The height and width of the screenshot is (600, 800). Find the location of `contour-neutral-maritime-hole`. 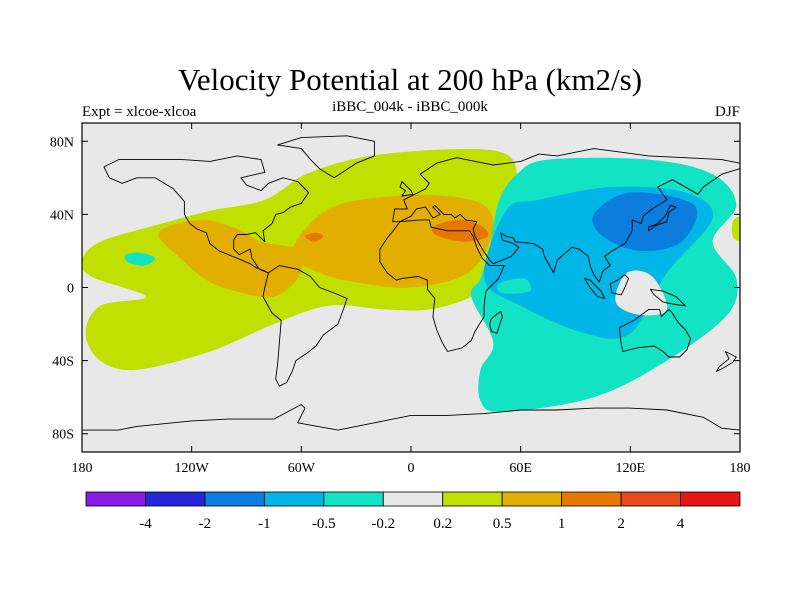

contour-neutral-maritime-hole is located at coordinates (641, 293).